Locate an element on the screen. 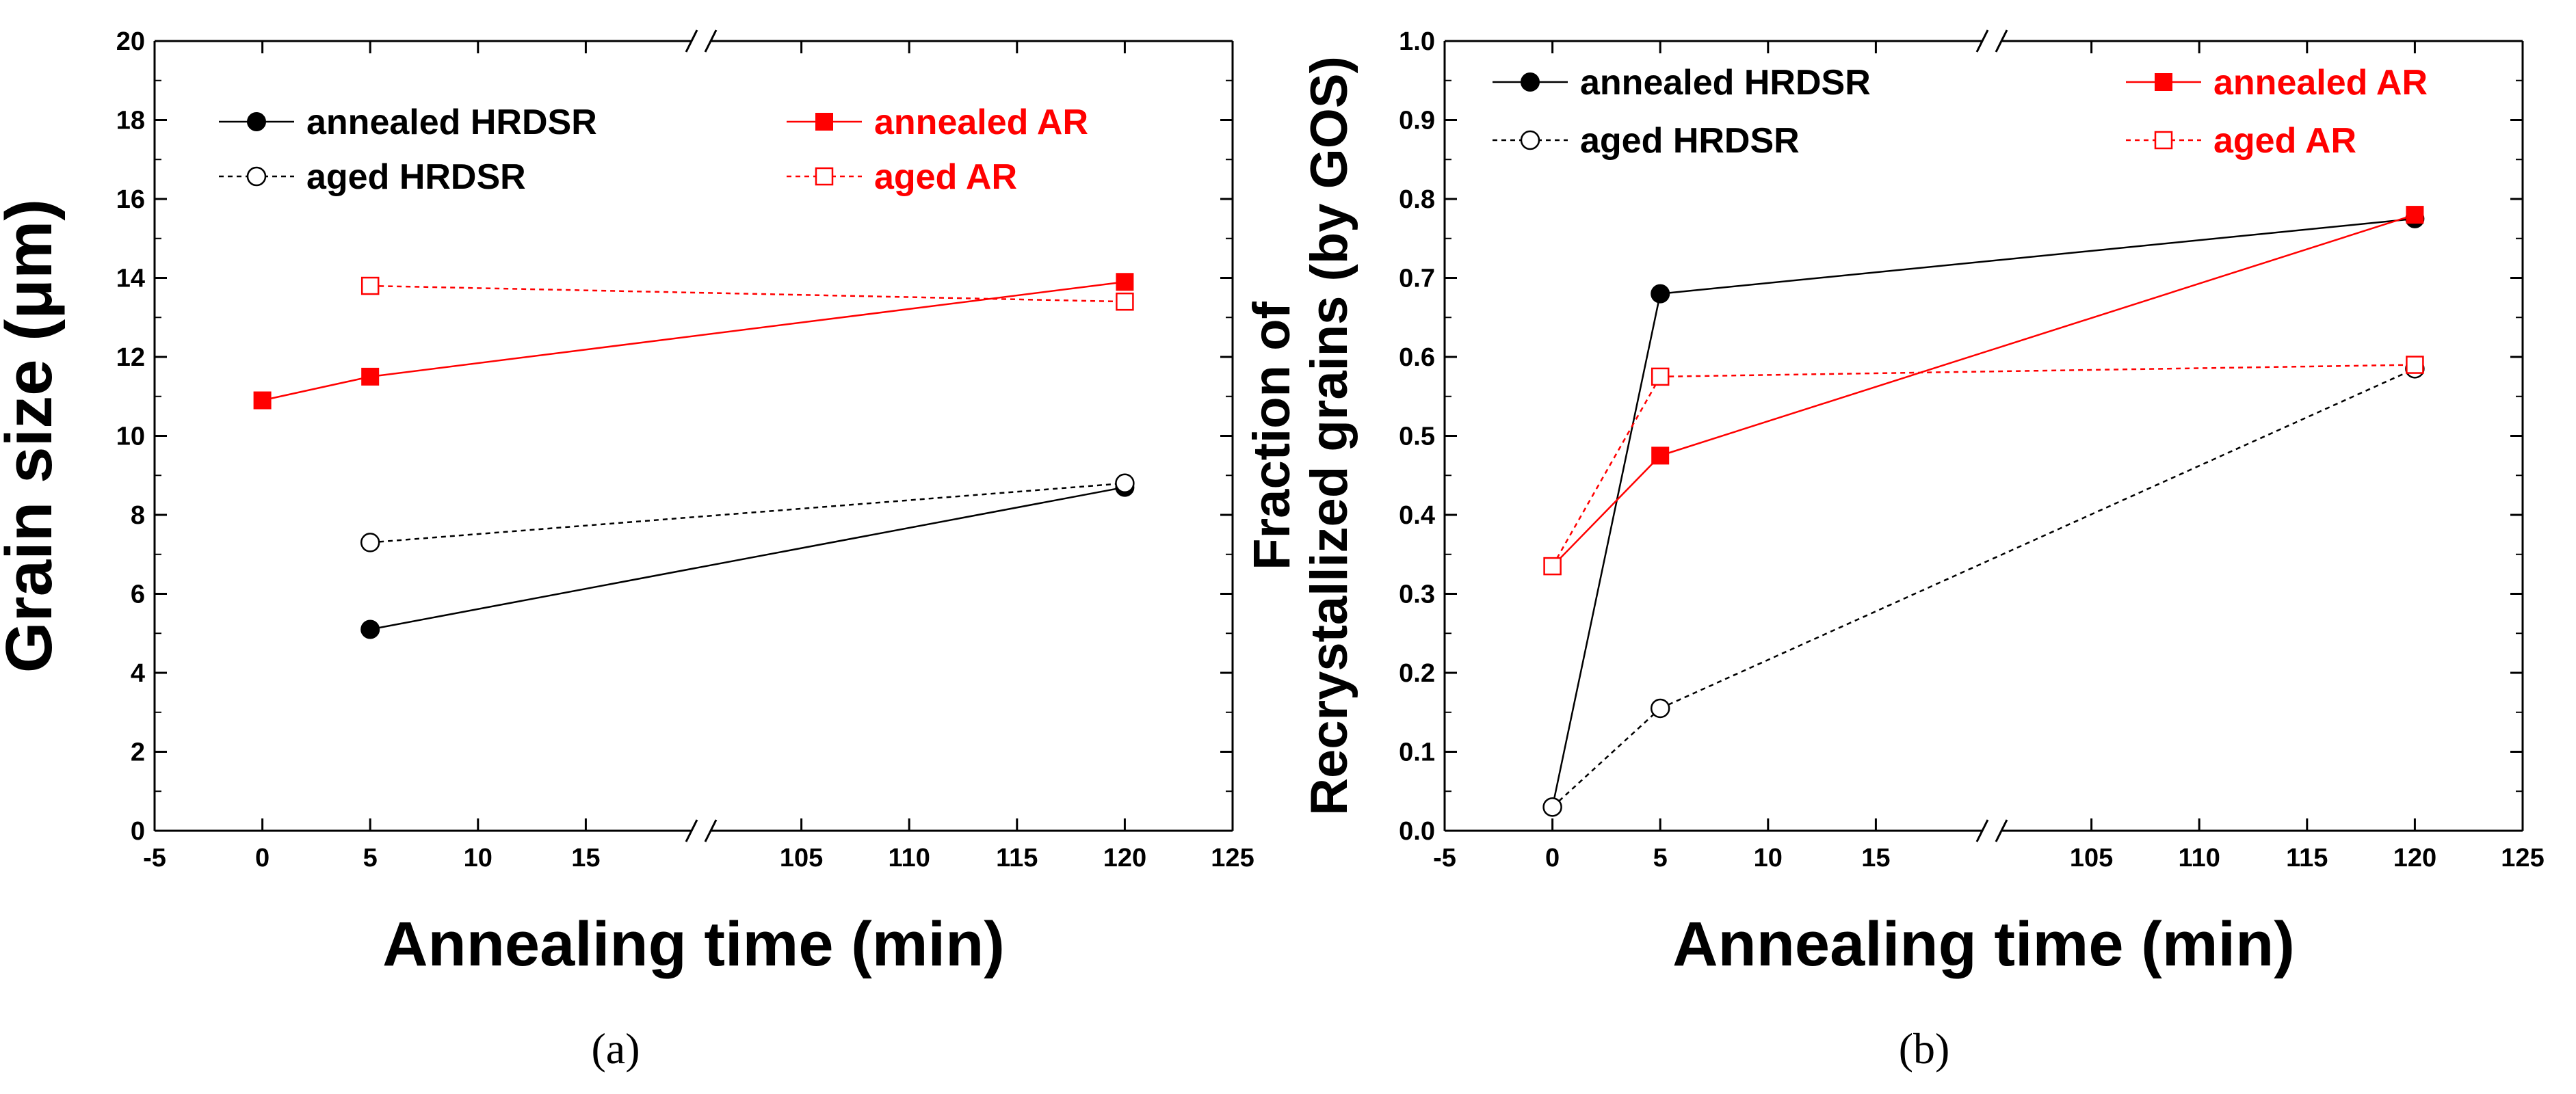 The image size is (2576, 1094). y-tick-label: 16 is located at coordinates (130, 199).